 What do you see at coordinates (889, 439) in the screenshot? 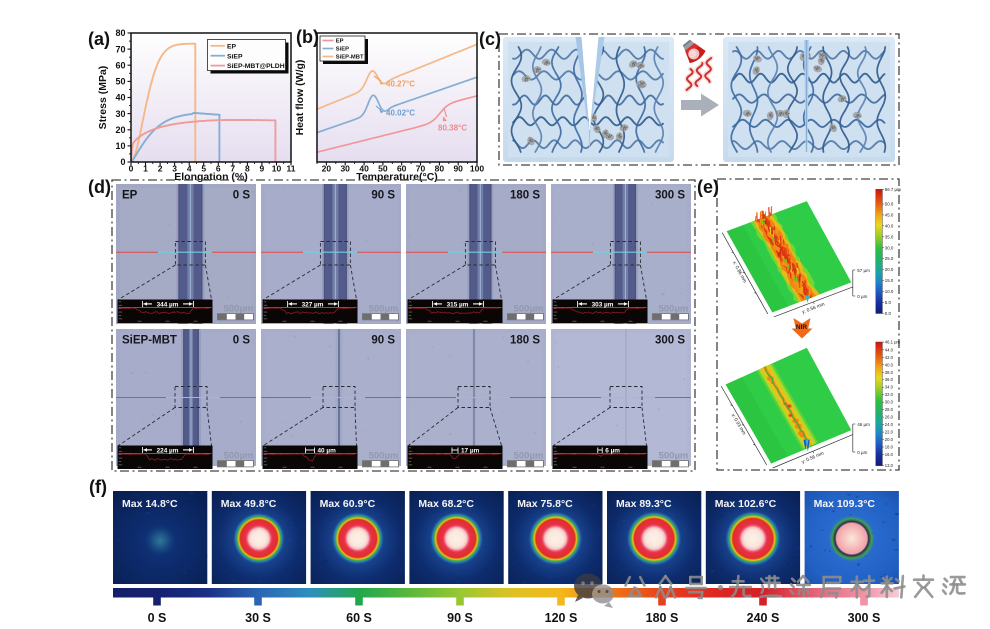
I see `svg-text: 20.0` at bounding box center [889, 439].